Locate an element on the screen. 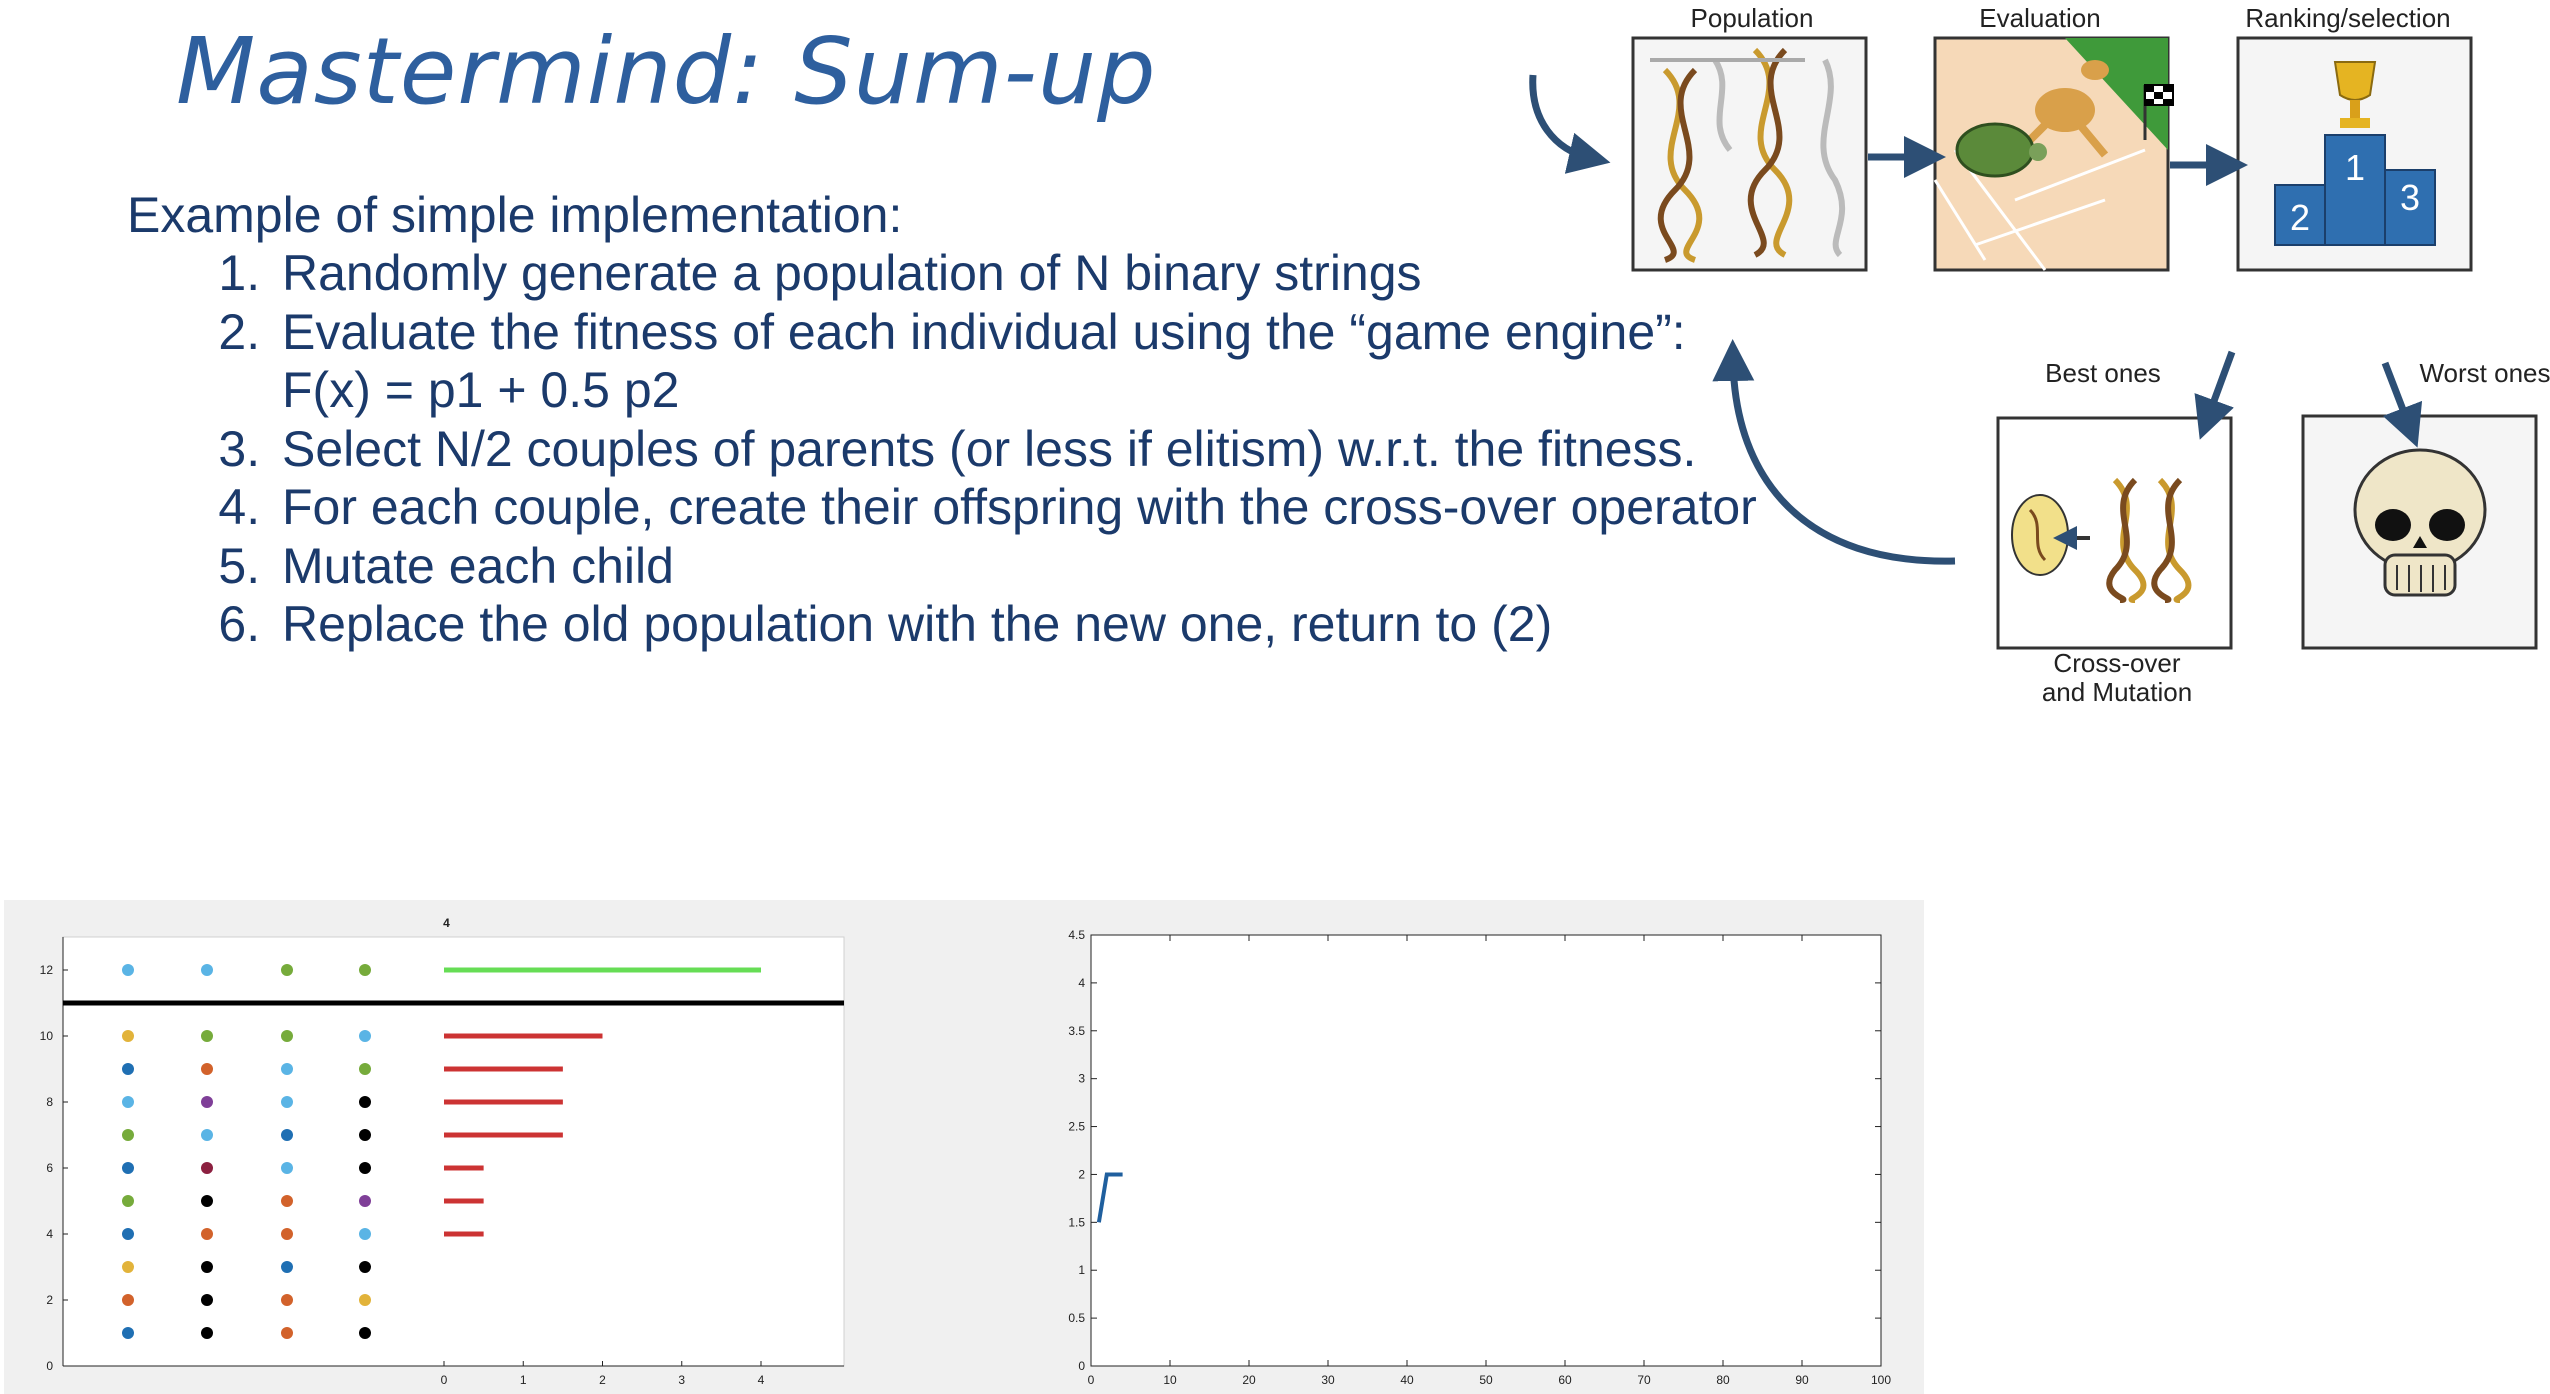 Image resolution: width=2550 pixels, height=1394 pixels. podium-third: 3 is located at coordinates (2410, 197).